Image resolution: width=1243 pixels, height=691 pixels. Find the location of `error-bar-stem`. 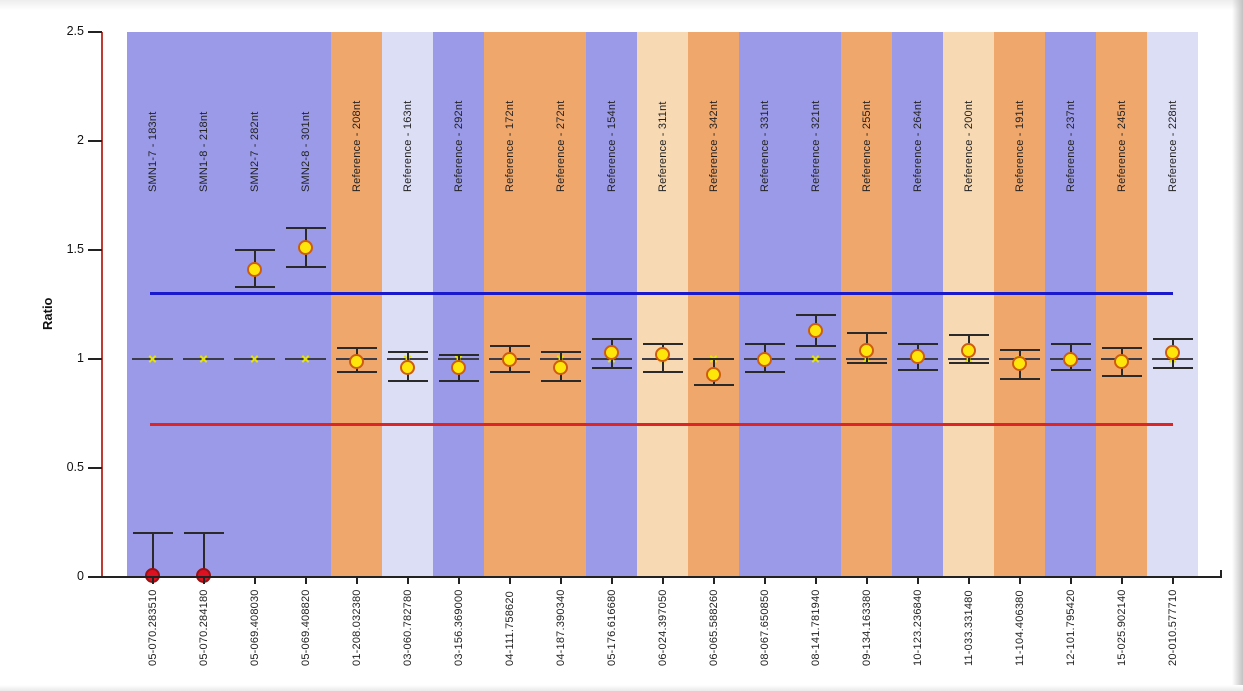

error-bar-stem is located at coordinates (152, 555).